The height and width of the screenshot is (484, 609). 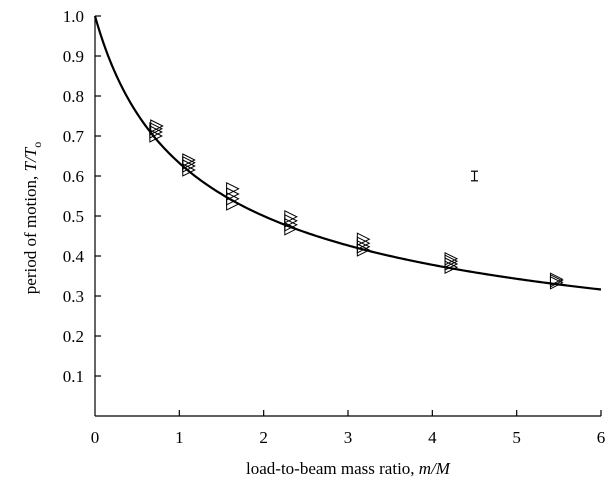 I want to click on y-tick-label: 0.6, so click(x=73, y=176).